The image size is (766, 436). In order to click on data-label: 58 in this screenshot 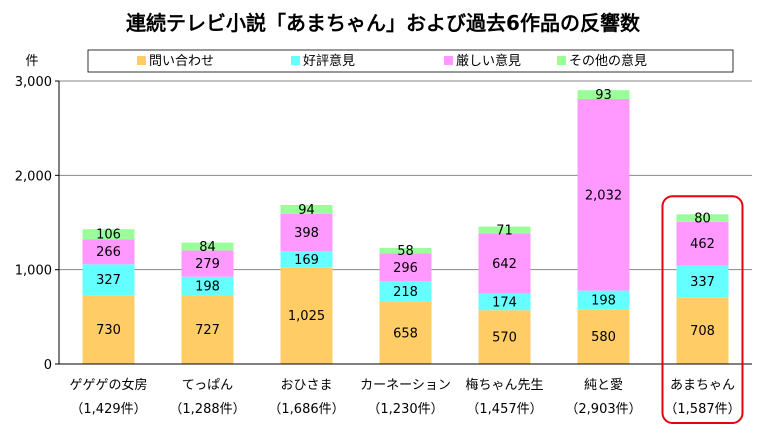, I will do `click(405, 251)`.